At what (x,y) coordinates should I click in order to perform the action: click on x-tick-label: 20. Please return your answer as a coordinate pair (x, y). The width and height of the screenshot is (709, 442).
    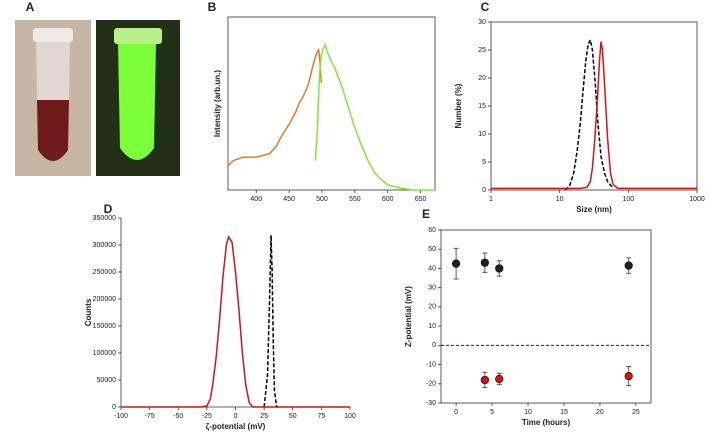
    Looking at the image, I should click on (600, 412).